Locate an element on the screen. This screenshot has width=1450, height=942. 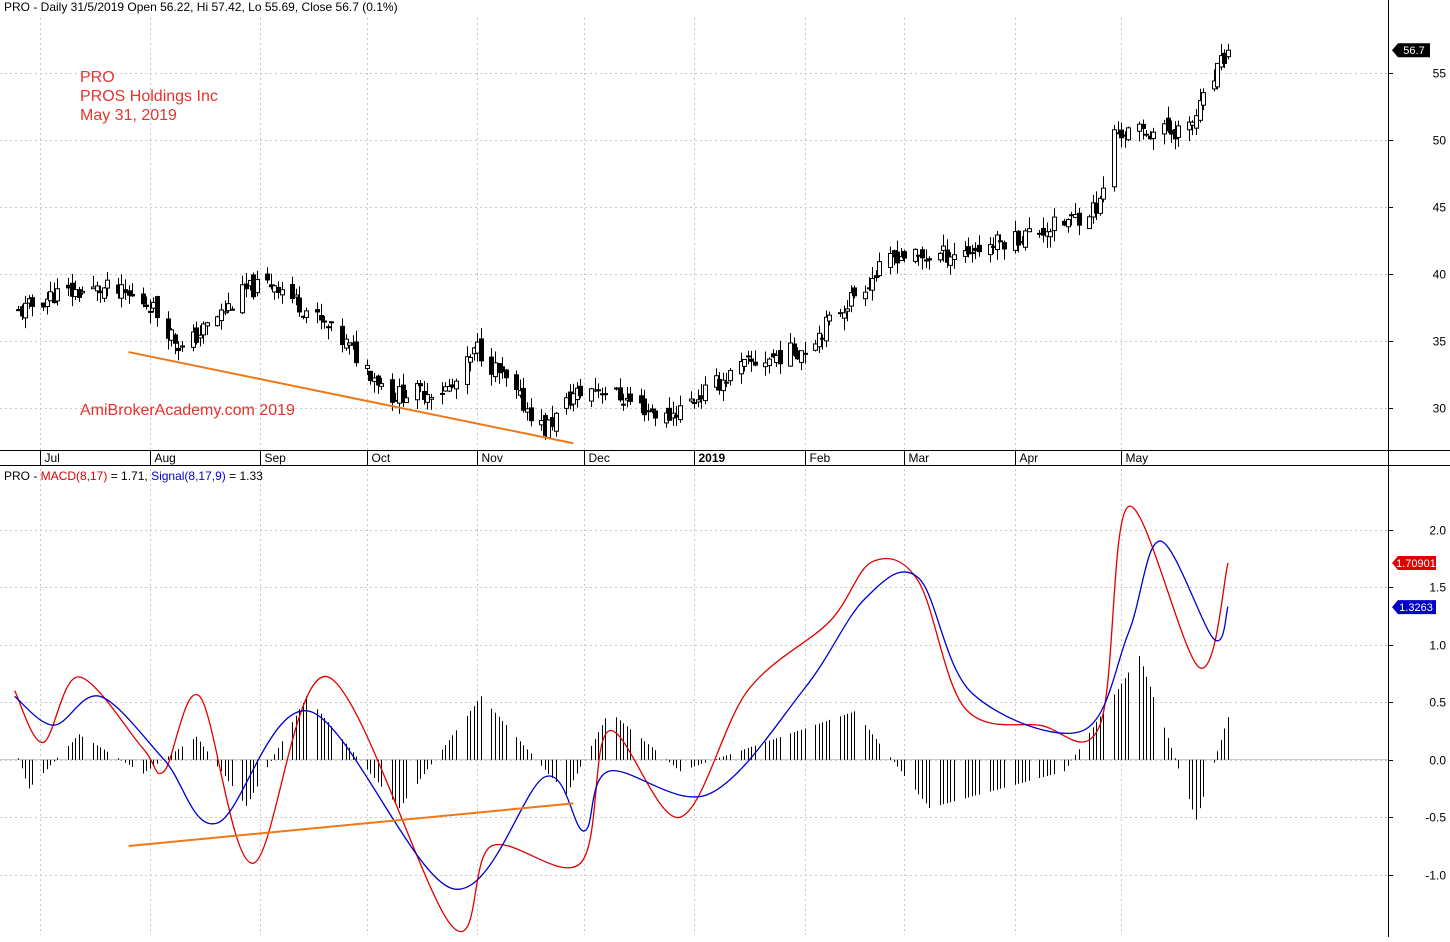
signal-value-label: 1.3263 is located at coordinates (1416, 608).